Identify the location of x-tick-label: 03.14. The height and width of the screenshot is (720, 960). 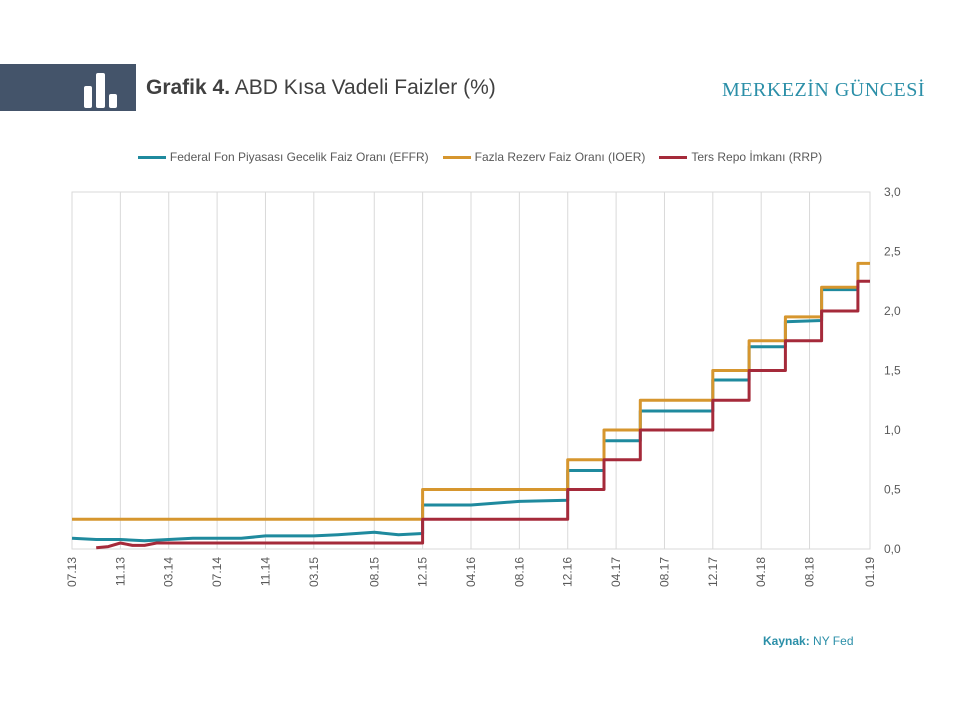
(169, 572).